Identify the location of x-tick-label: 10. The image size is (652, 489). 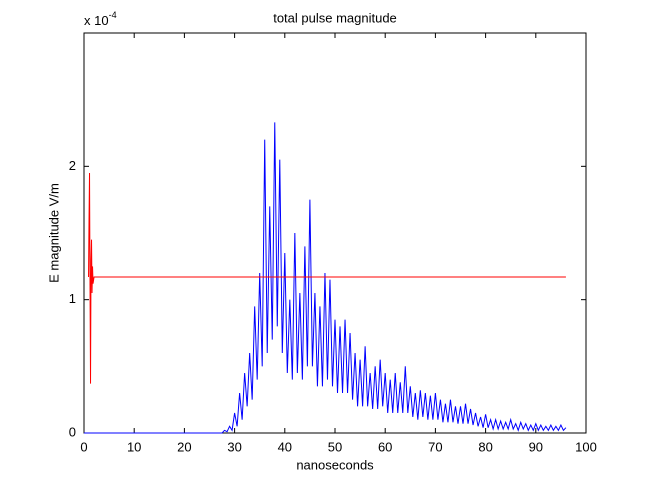
(134, 446).